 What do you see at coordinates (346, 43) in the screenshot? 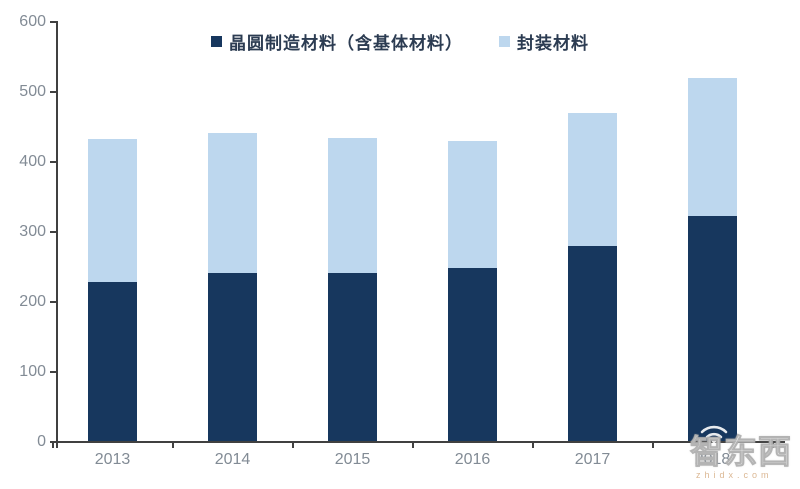
I see `legend-label: 晶圆制造材料（含基体材料）` at bounding box center [346, 43].